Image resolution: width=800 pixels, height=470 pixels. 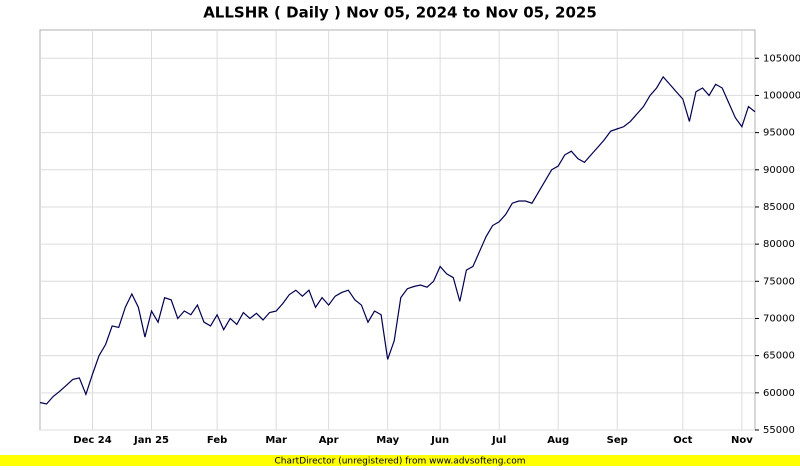 What do you see at coordinates (779, 170) in the screenshot?
I see `y-tick-label: 90000` at bounding box center [779, 170].